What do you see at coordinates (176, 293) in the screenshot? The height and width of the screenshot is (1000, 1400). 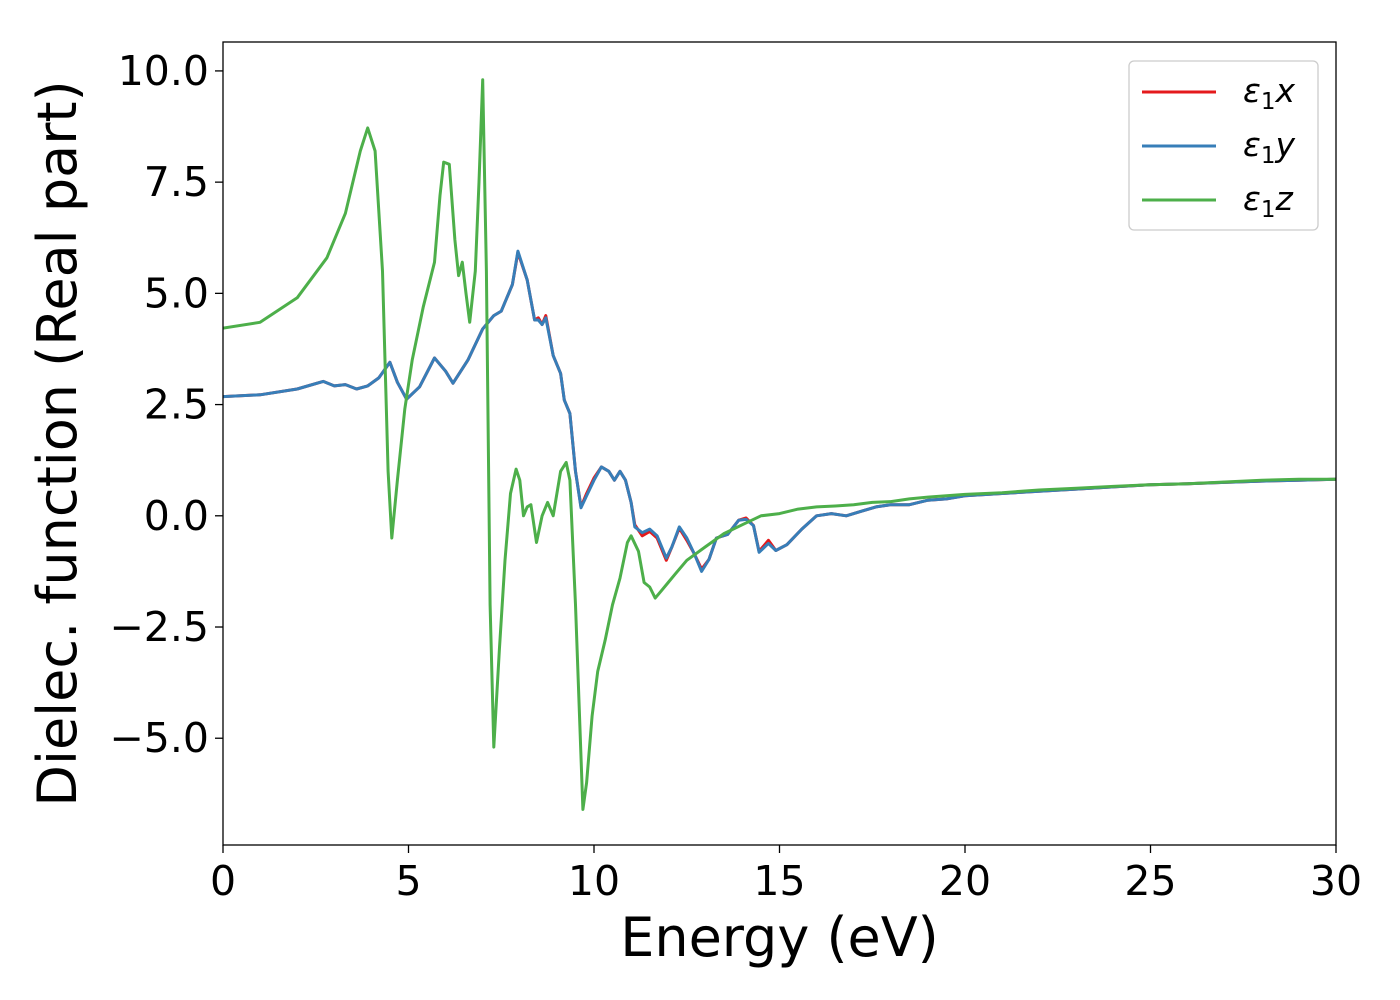 I see `y-tick-label: 5.0` at bounding box center [176, 293].